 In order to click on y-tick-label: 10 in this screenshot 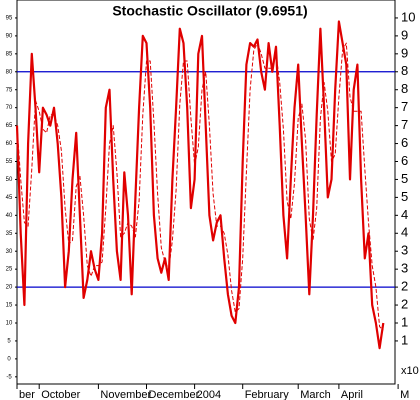, I will do `click(9, 324)`.